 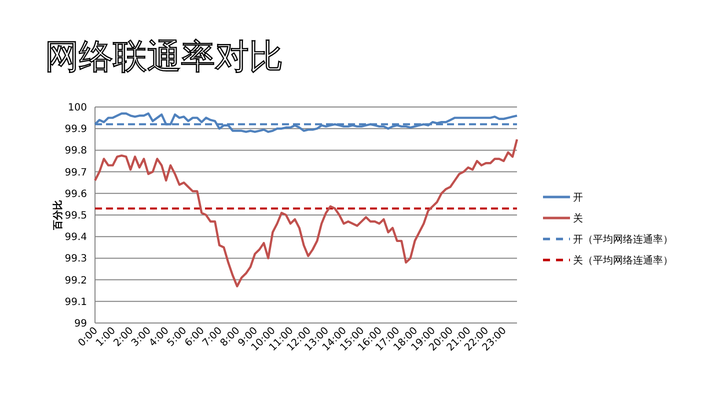 I want to click on legend-label: 关, so click(x=578, y=218).